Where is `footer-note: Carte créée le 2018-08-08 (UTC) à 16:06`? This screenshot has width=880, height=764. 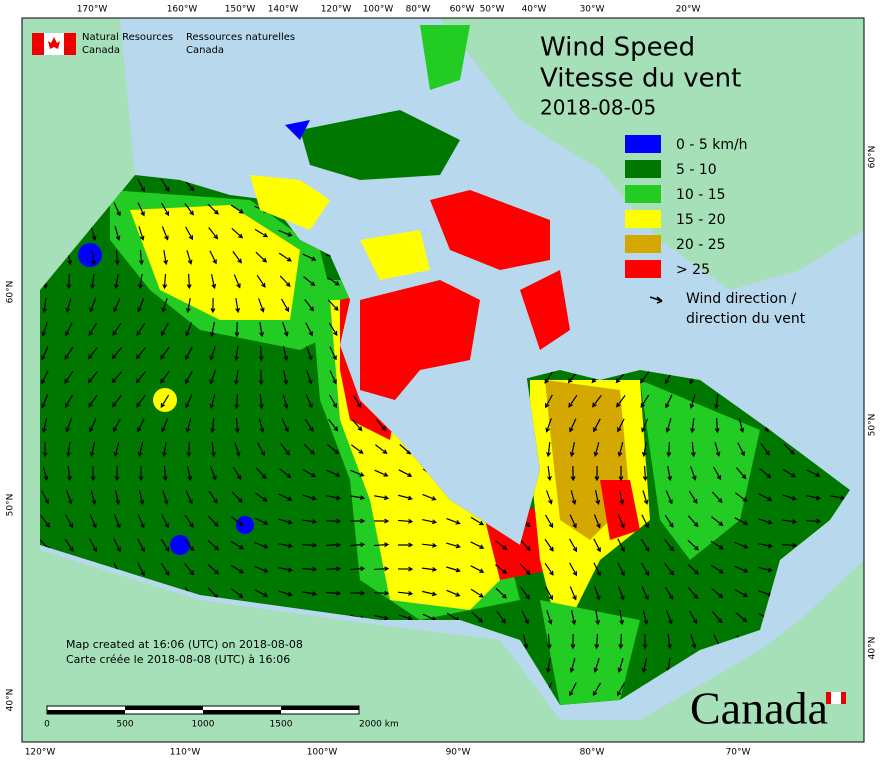 footer-note: Carte créée le 2018-08-08 (UTC) à 16:06 is located at coordinates (178, 659).